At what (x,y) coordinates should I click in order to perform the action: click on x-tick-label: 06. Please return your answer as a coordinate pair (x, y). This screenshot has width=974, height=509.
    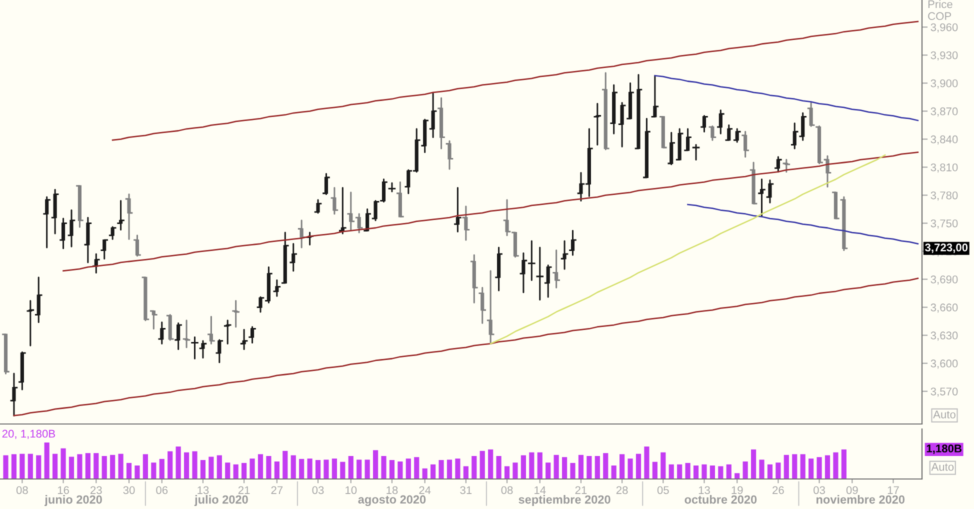
    Looking at the image, I should click on (162, 490).